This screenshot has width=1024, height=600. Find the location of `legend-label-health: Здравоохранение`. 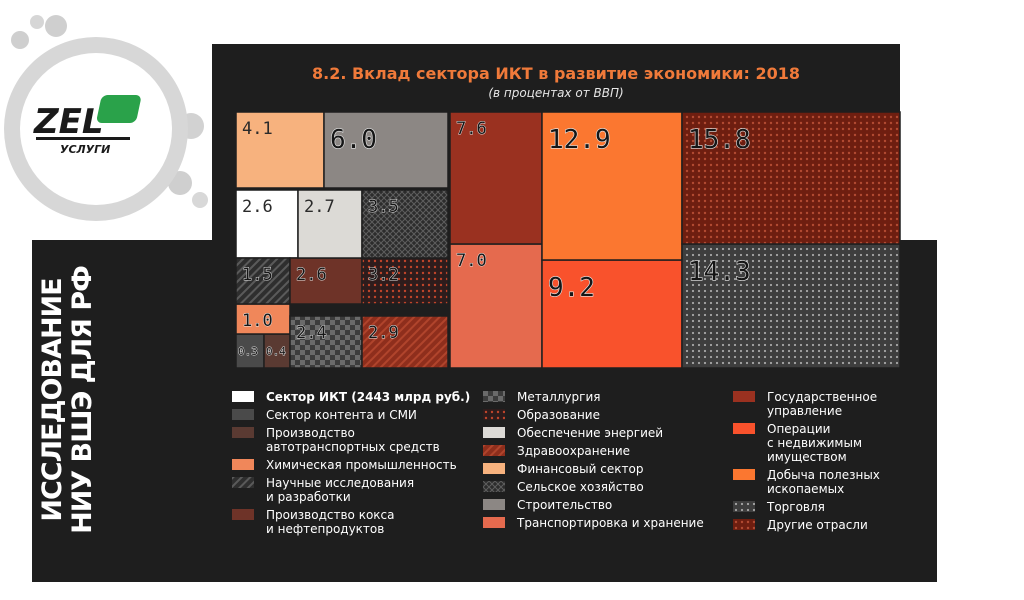

legend-label-health: Здравоохранение is located at coordinates (573, 451).